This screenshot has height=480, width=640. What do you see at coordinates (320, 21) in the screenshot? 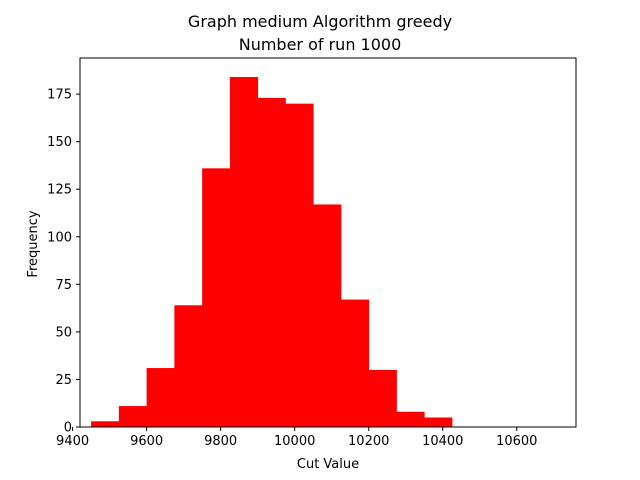
I see `chart-title: Graph medium Algorithm greedy` at bounding box center [320, 21].